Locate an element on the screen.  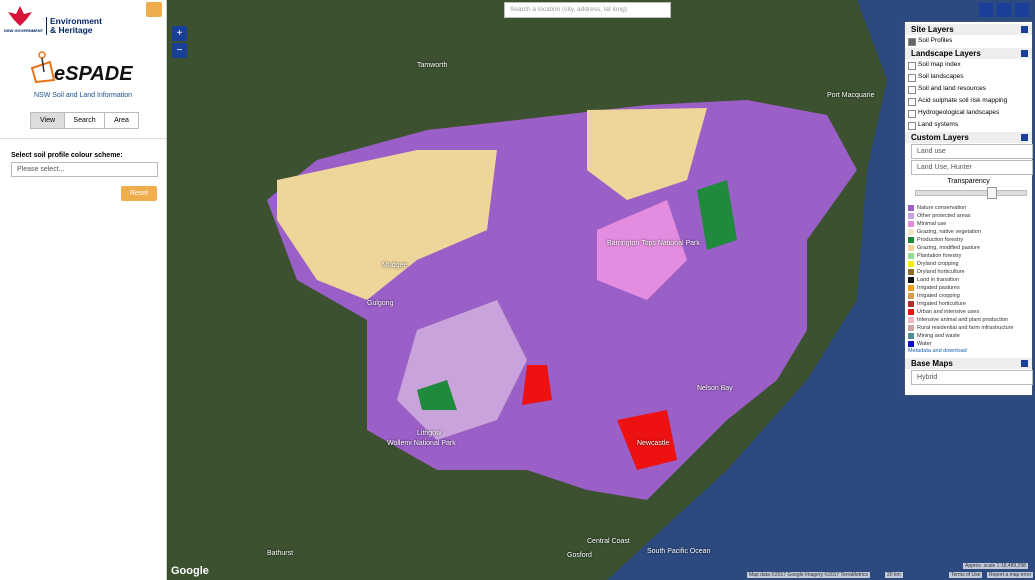
legend-label: Other protected areas is located at coordinates (944, 216).